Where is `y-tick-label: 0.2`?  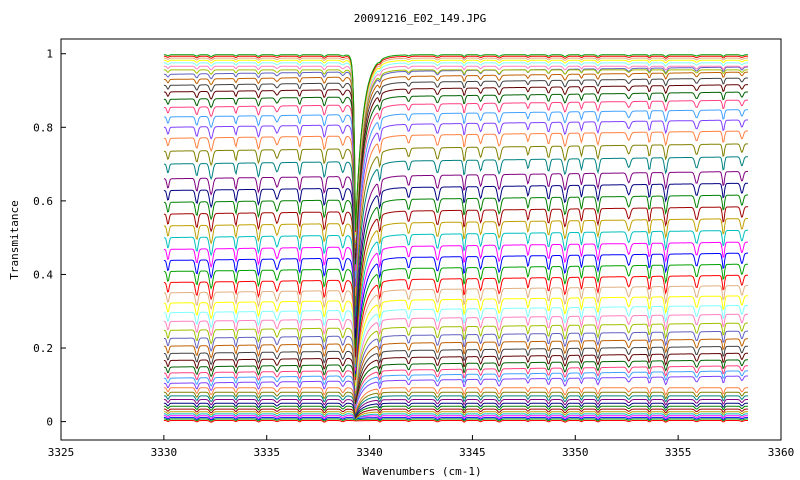 y-tick-label: 0.2 is located at coordinates (43, 348).